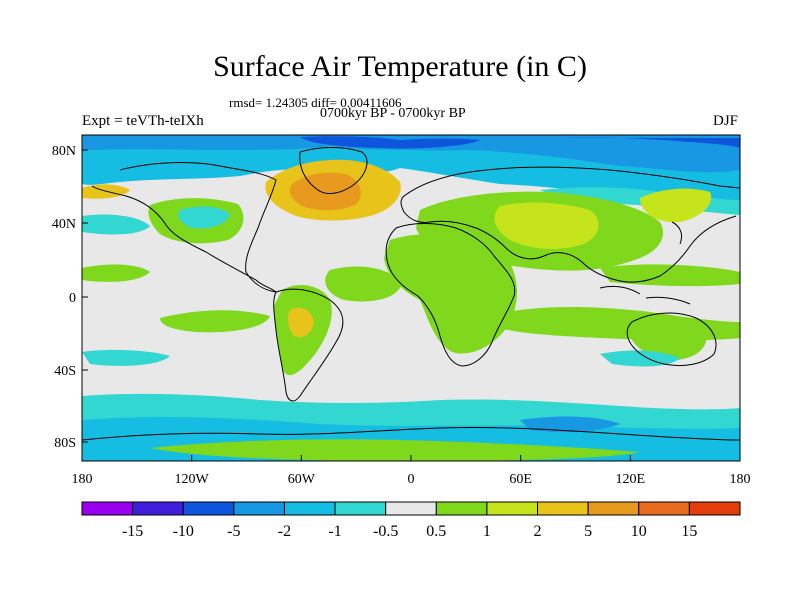 This screenshot has width=800, height=600. I want to click on tropical-atlantic-green, so click(363, 284).